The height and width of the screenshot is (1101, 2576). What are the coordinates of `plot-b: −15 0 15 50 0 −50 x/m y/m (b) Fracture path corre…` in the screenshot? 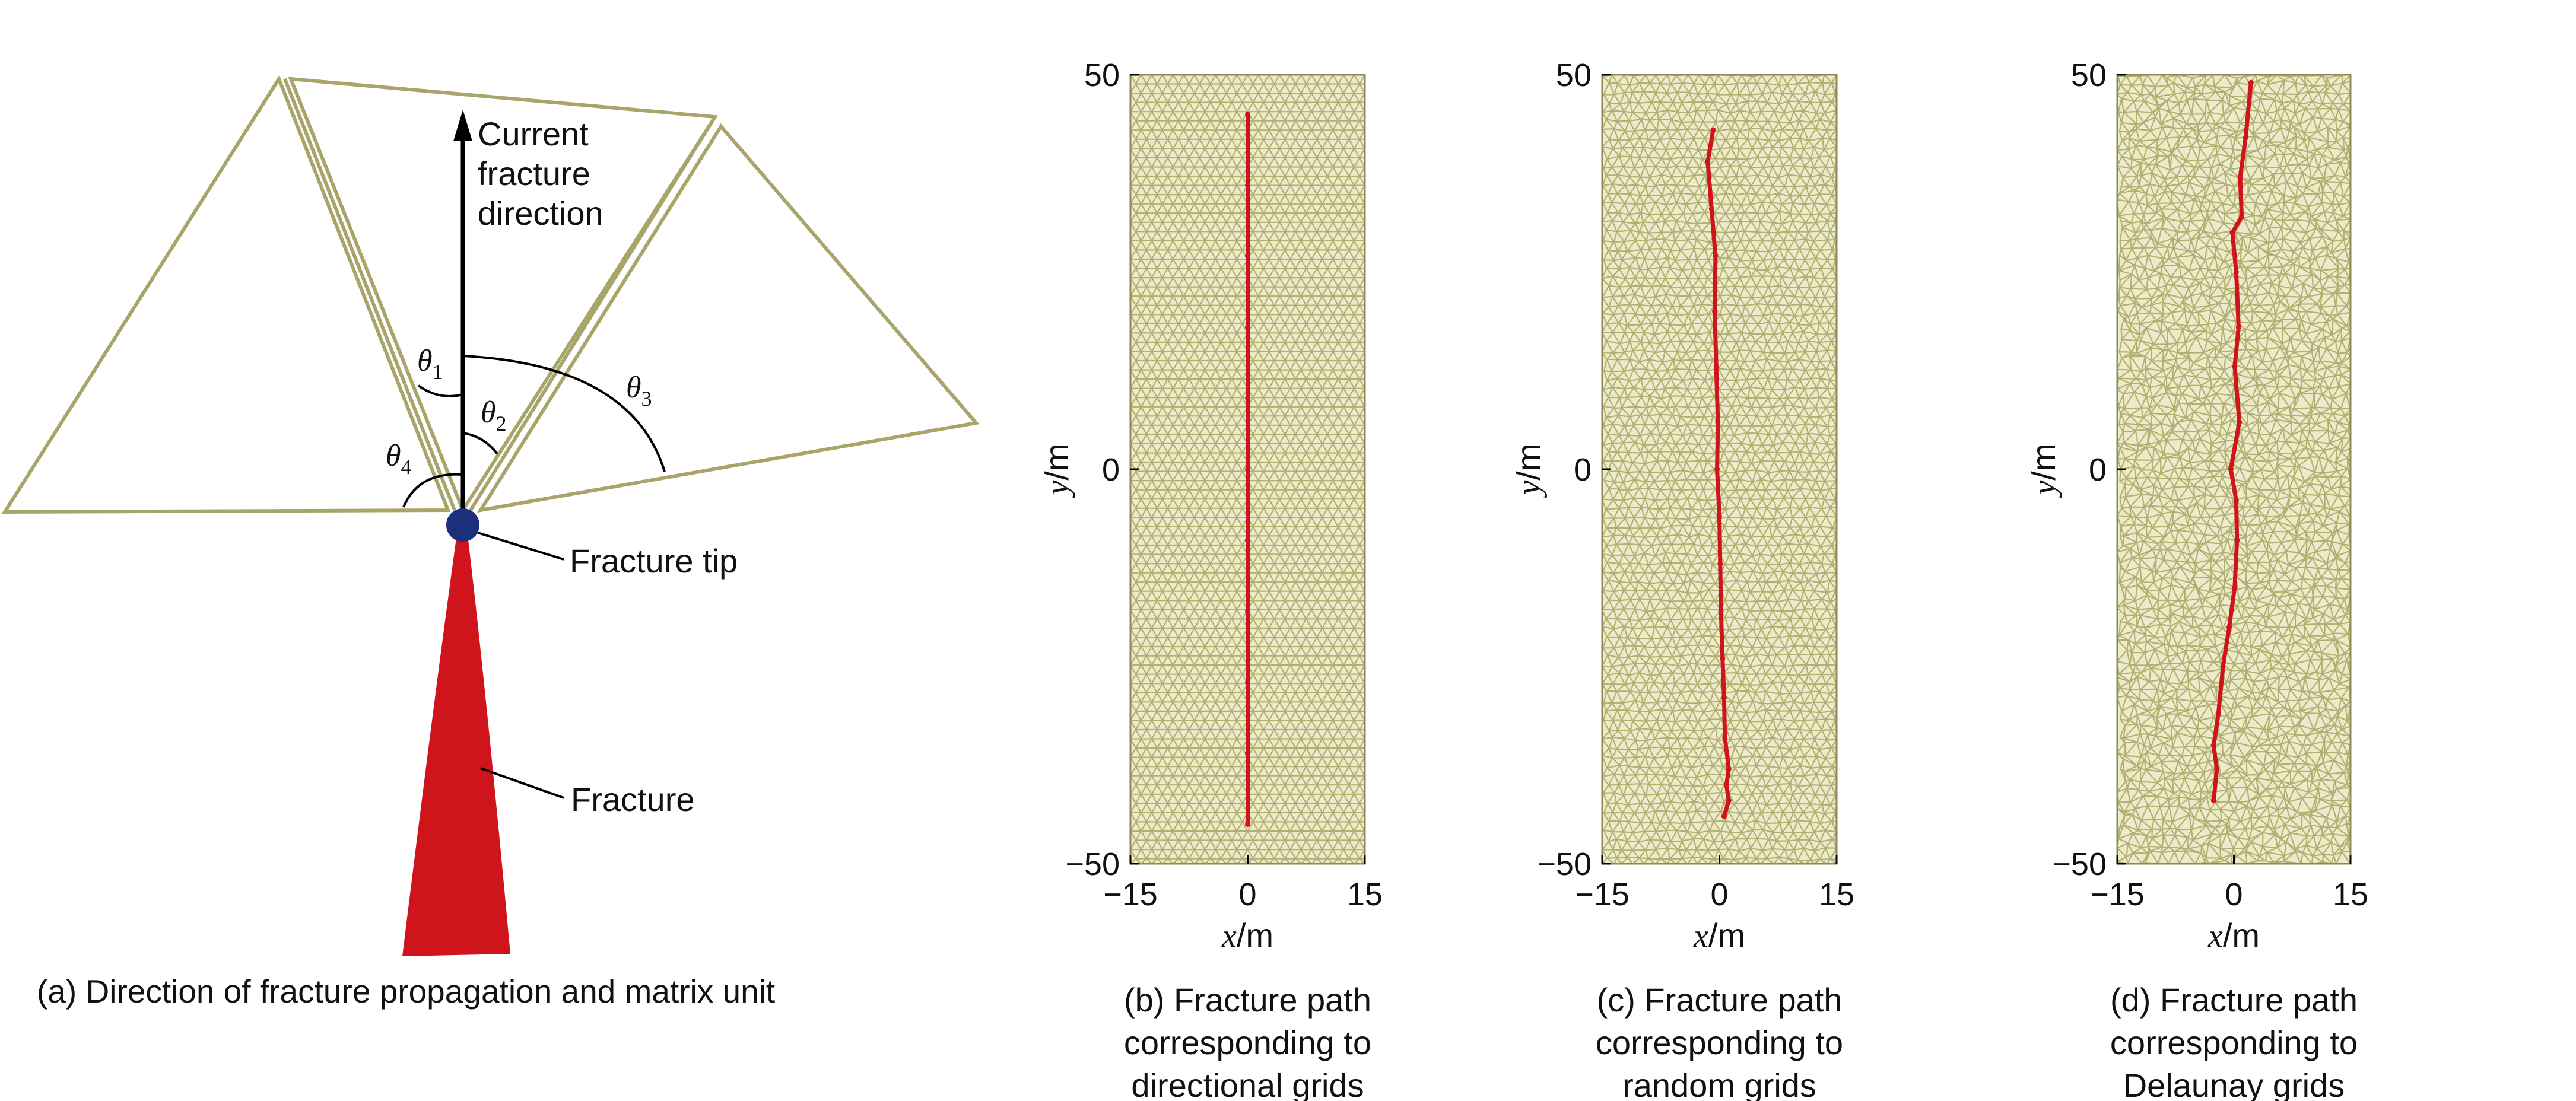 It's located at (1210, 579).